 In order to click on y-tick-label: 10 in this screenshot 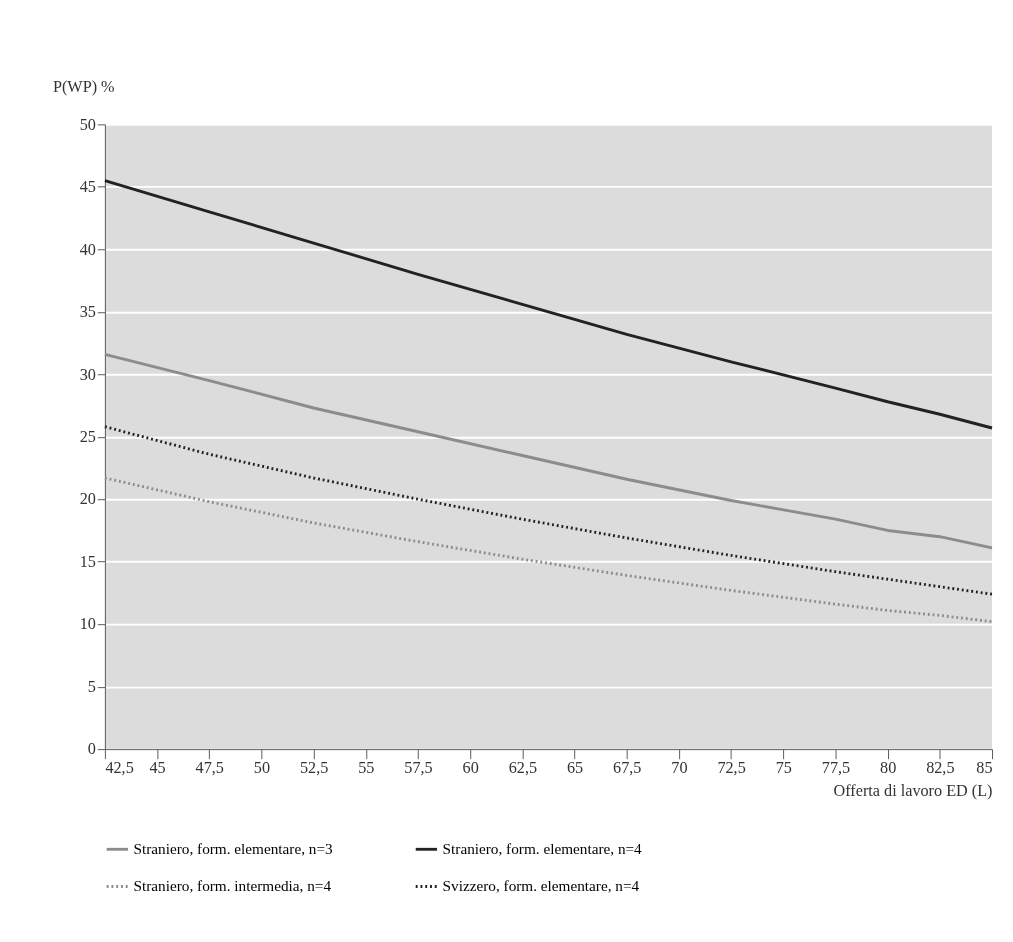, I will do `click(87, 624)`.